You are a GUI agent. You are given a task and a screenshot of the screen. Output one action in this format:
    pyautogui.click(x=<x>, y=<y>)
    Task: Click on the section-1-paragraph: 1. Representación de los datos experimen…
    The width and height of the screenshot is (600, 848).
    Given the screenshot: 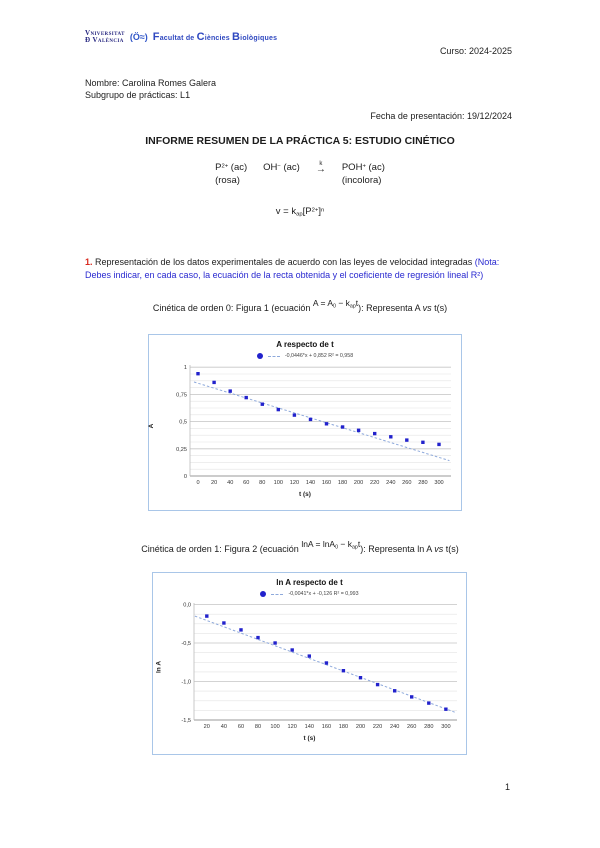 What is the action you would take?
    pyautogui.click(x=294, y=268)
    